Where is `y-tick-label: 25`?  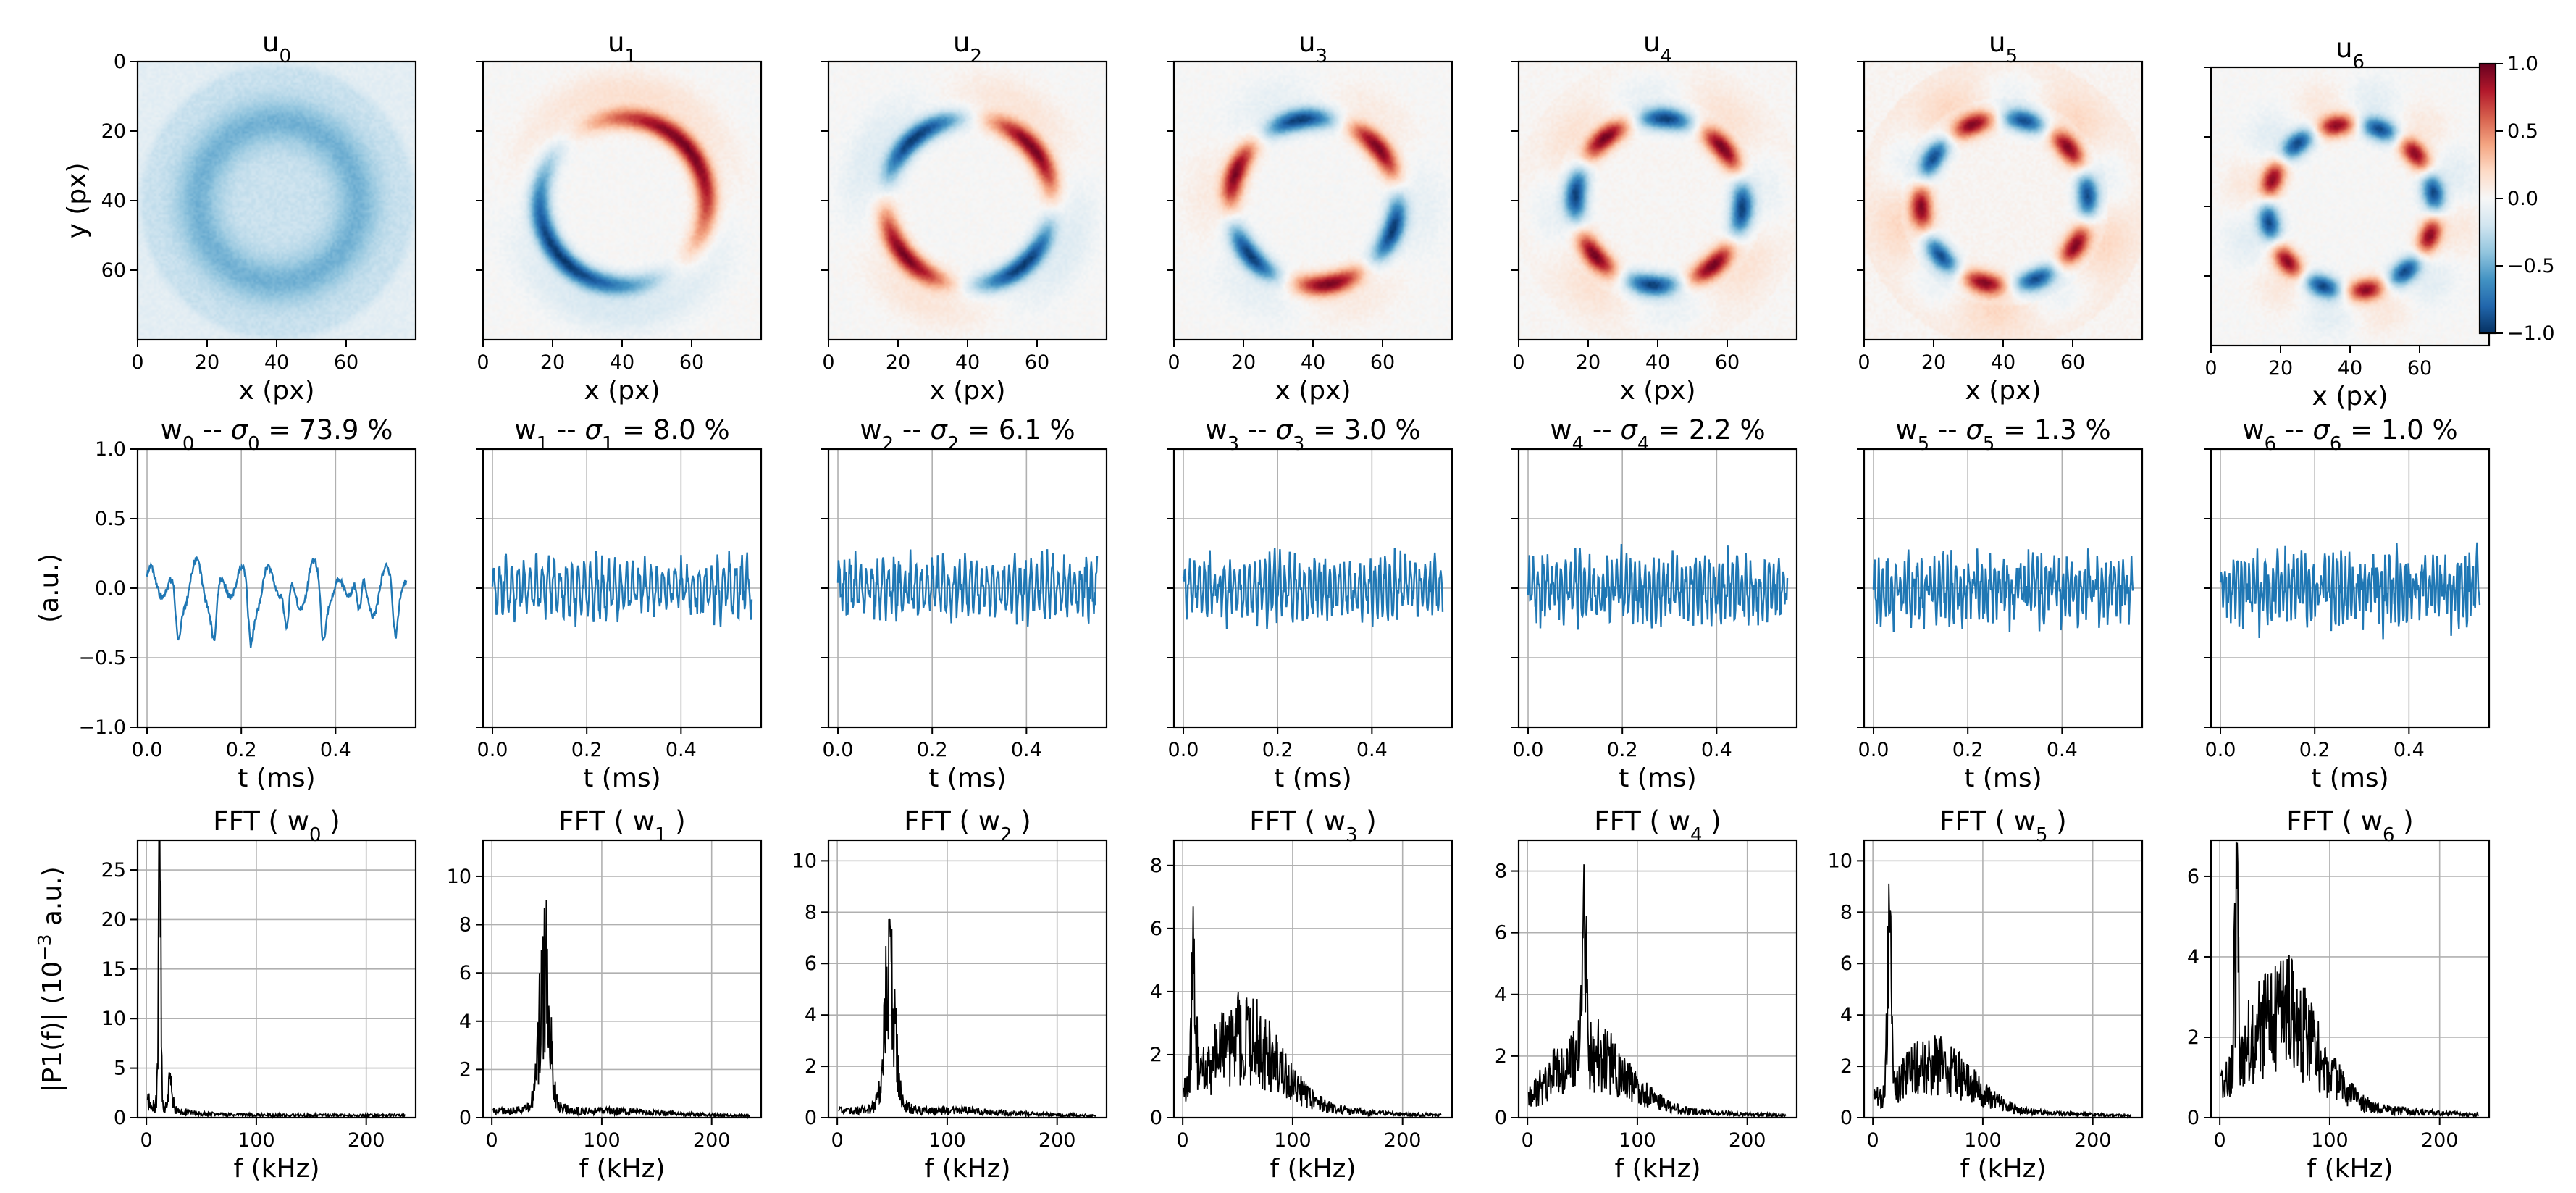 y-tick-label: 25 is located at coordinates (113, 870).